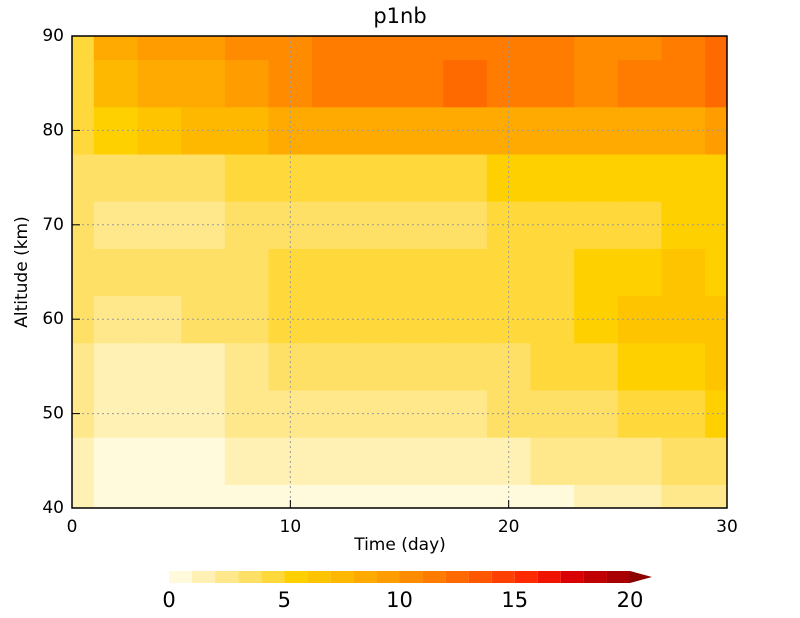 This screenshot has height=618, width=800. What do you see at coordinates (399, 600) in the screenshot?
I see `colorbar-tick-label: 10` at bounding box center [399, 600].